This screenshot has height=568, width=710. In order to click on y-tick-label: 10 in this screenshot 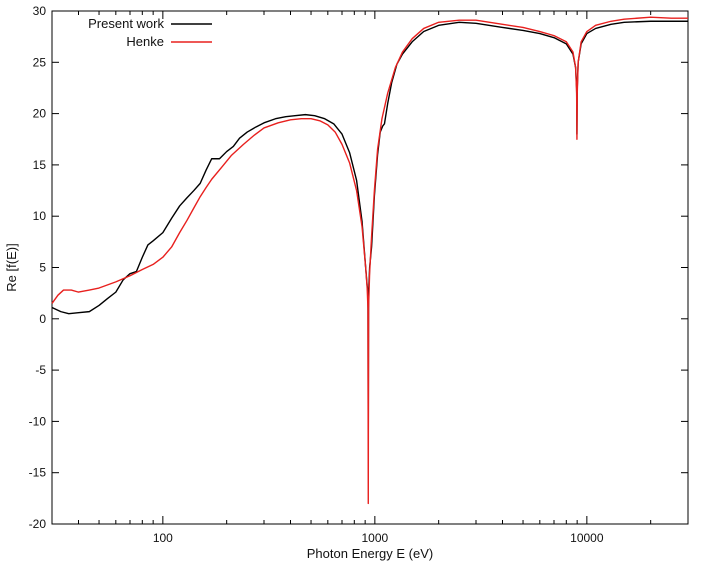, I will do `click(40, 216)`.